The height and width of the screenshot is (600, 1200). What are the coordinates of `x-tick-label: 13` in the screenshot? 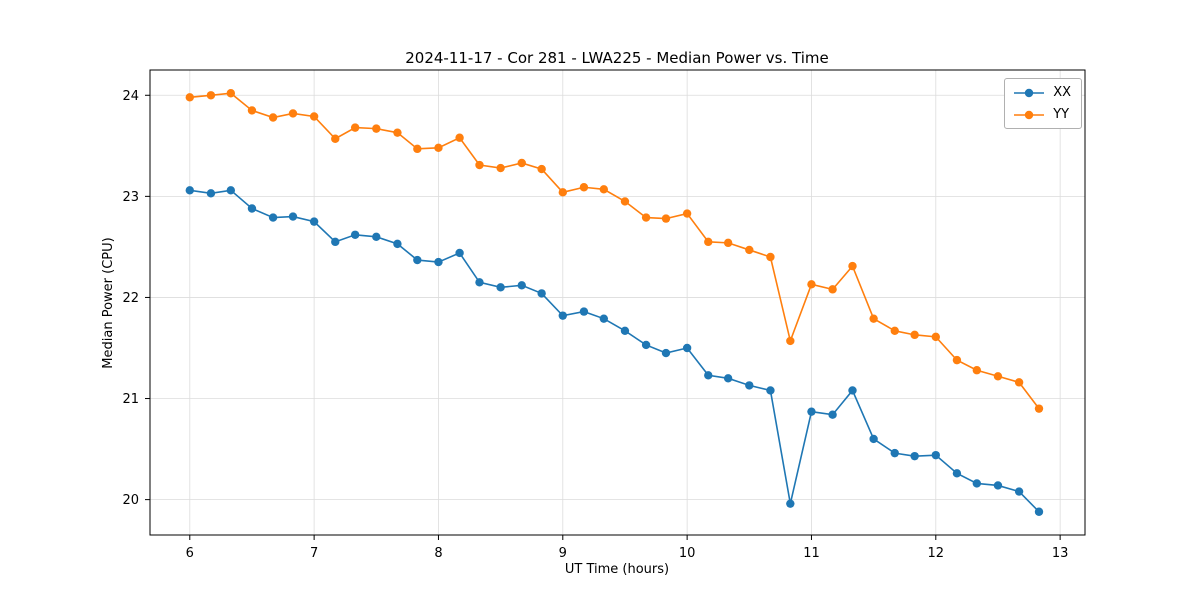 It's located at (1060, 553).